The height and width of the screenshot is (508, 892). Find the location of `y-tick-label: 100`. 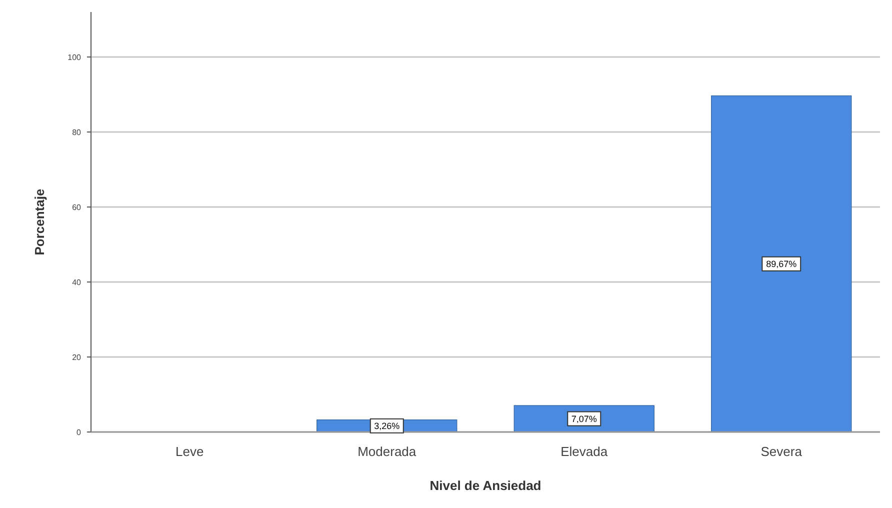

y-tick-label: 100 is located at coordinates (75, 57).